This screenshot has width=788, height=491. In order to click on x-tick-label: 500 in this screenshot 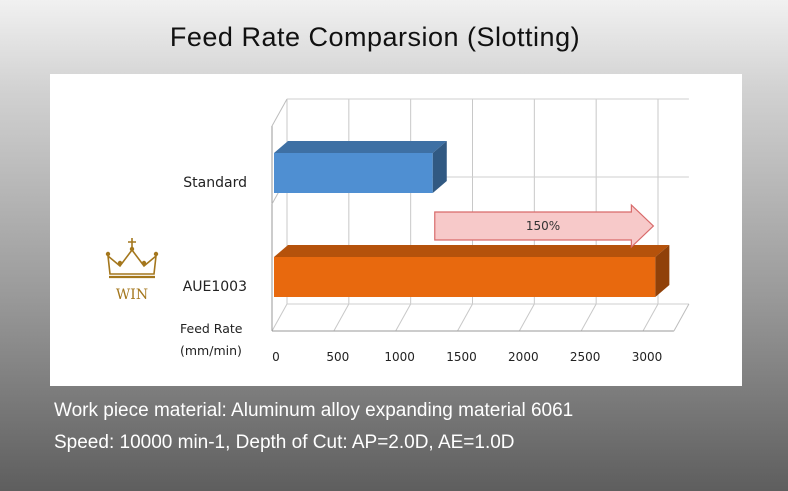, I will do `click(337, 357)`.